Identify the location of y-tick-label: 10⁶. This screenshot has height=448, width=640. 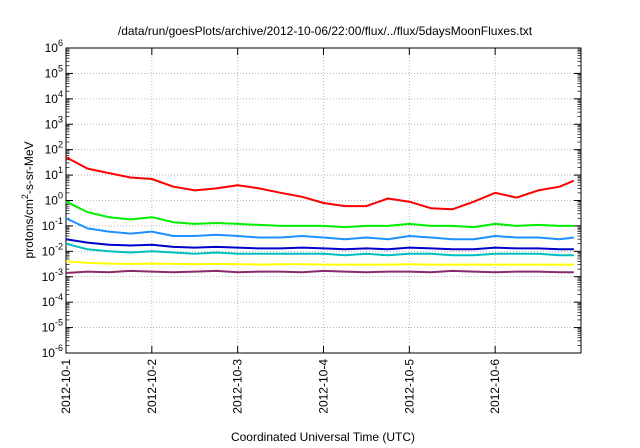
(54, 46).